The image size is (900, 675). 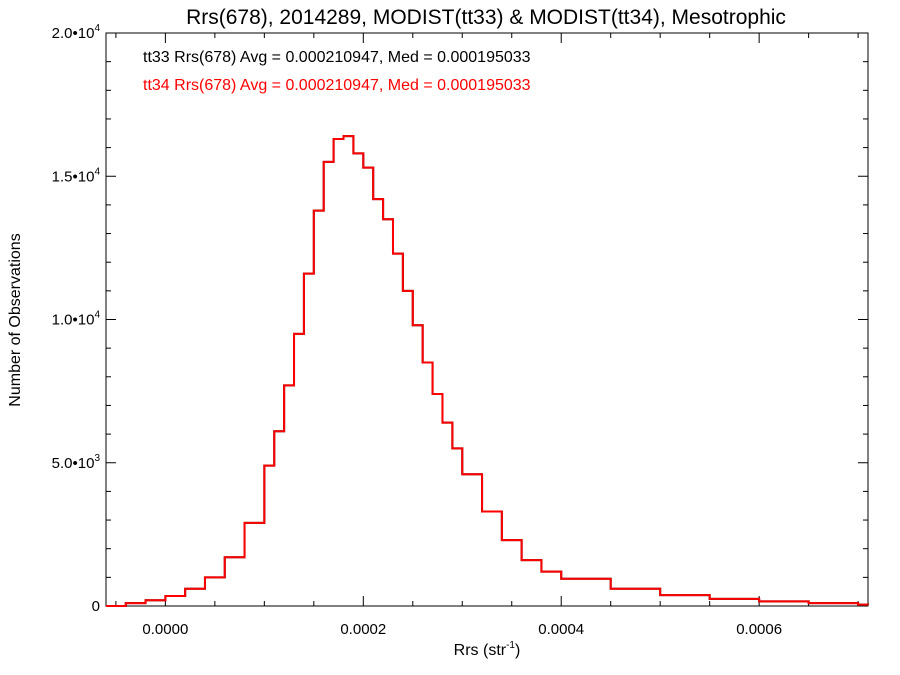 What do you see at coordinates (759, 629) in the screenshot?
I see `x-tick-label: 0.0006` at bounding box center [759, 629].